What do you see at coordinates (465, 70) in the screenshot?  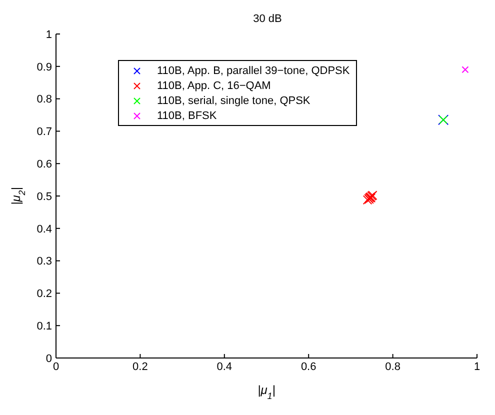 I see `point` at bounding box center [465, 70].